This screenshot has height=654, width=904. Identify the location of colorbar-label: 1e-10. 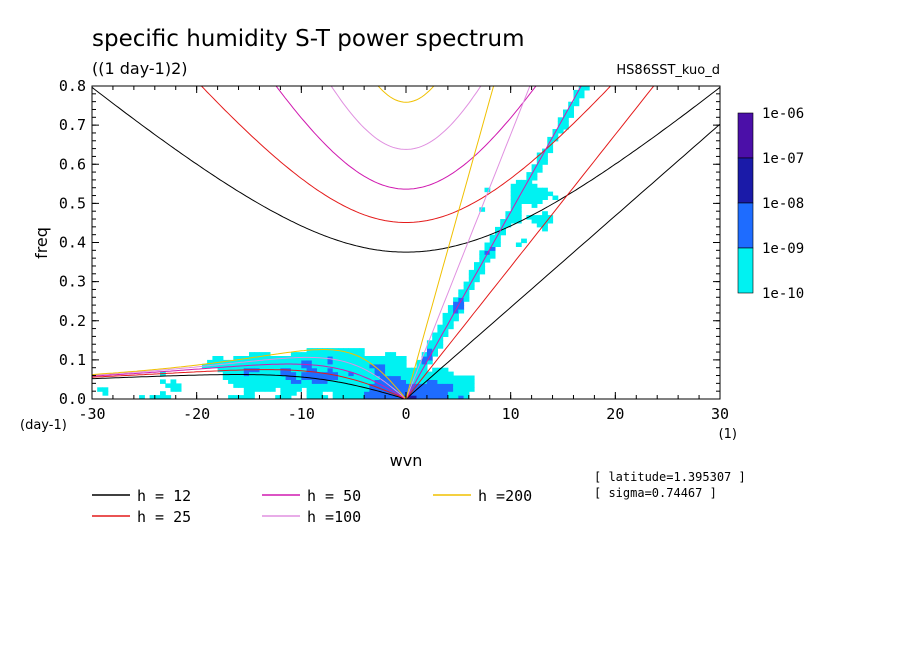
(783, 294).